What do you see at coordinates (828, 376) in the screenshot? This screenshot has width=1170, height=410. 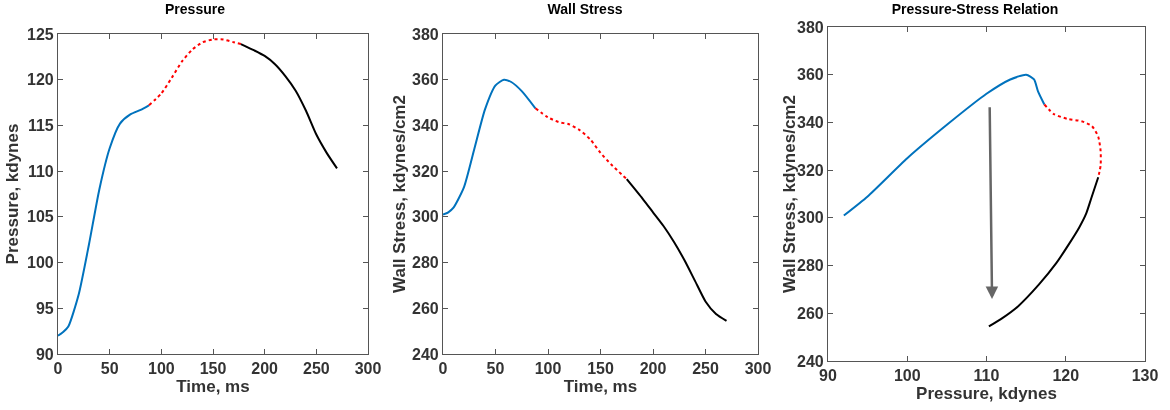 I see `x-tick-label: 90` at bounding box center [828, 376].